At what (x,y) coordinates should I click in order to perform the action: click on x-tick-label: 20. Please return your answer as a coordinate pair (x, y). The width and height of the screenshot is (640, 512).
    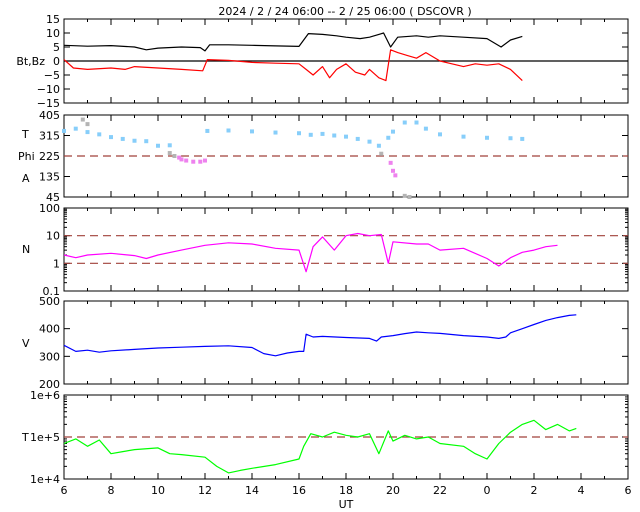
    Looking at the image, I should click on (393, 490).